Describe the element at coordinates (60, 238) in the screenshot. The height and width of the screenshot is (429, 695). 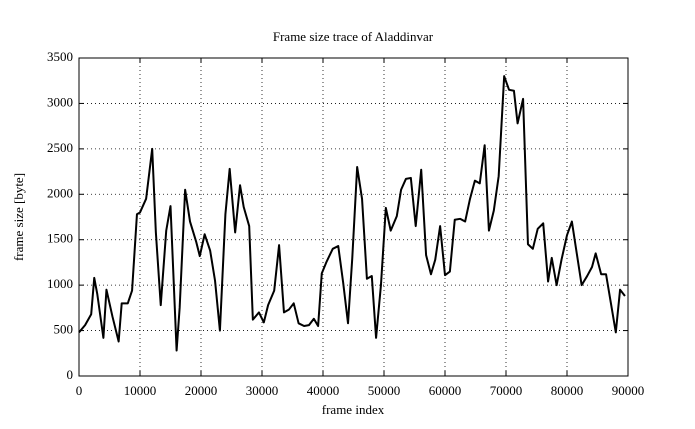
I see `y-tick-label: 1500` at that location.